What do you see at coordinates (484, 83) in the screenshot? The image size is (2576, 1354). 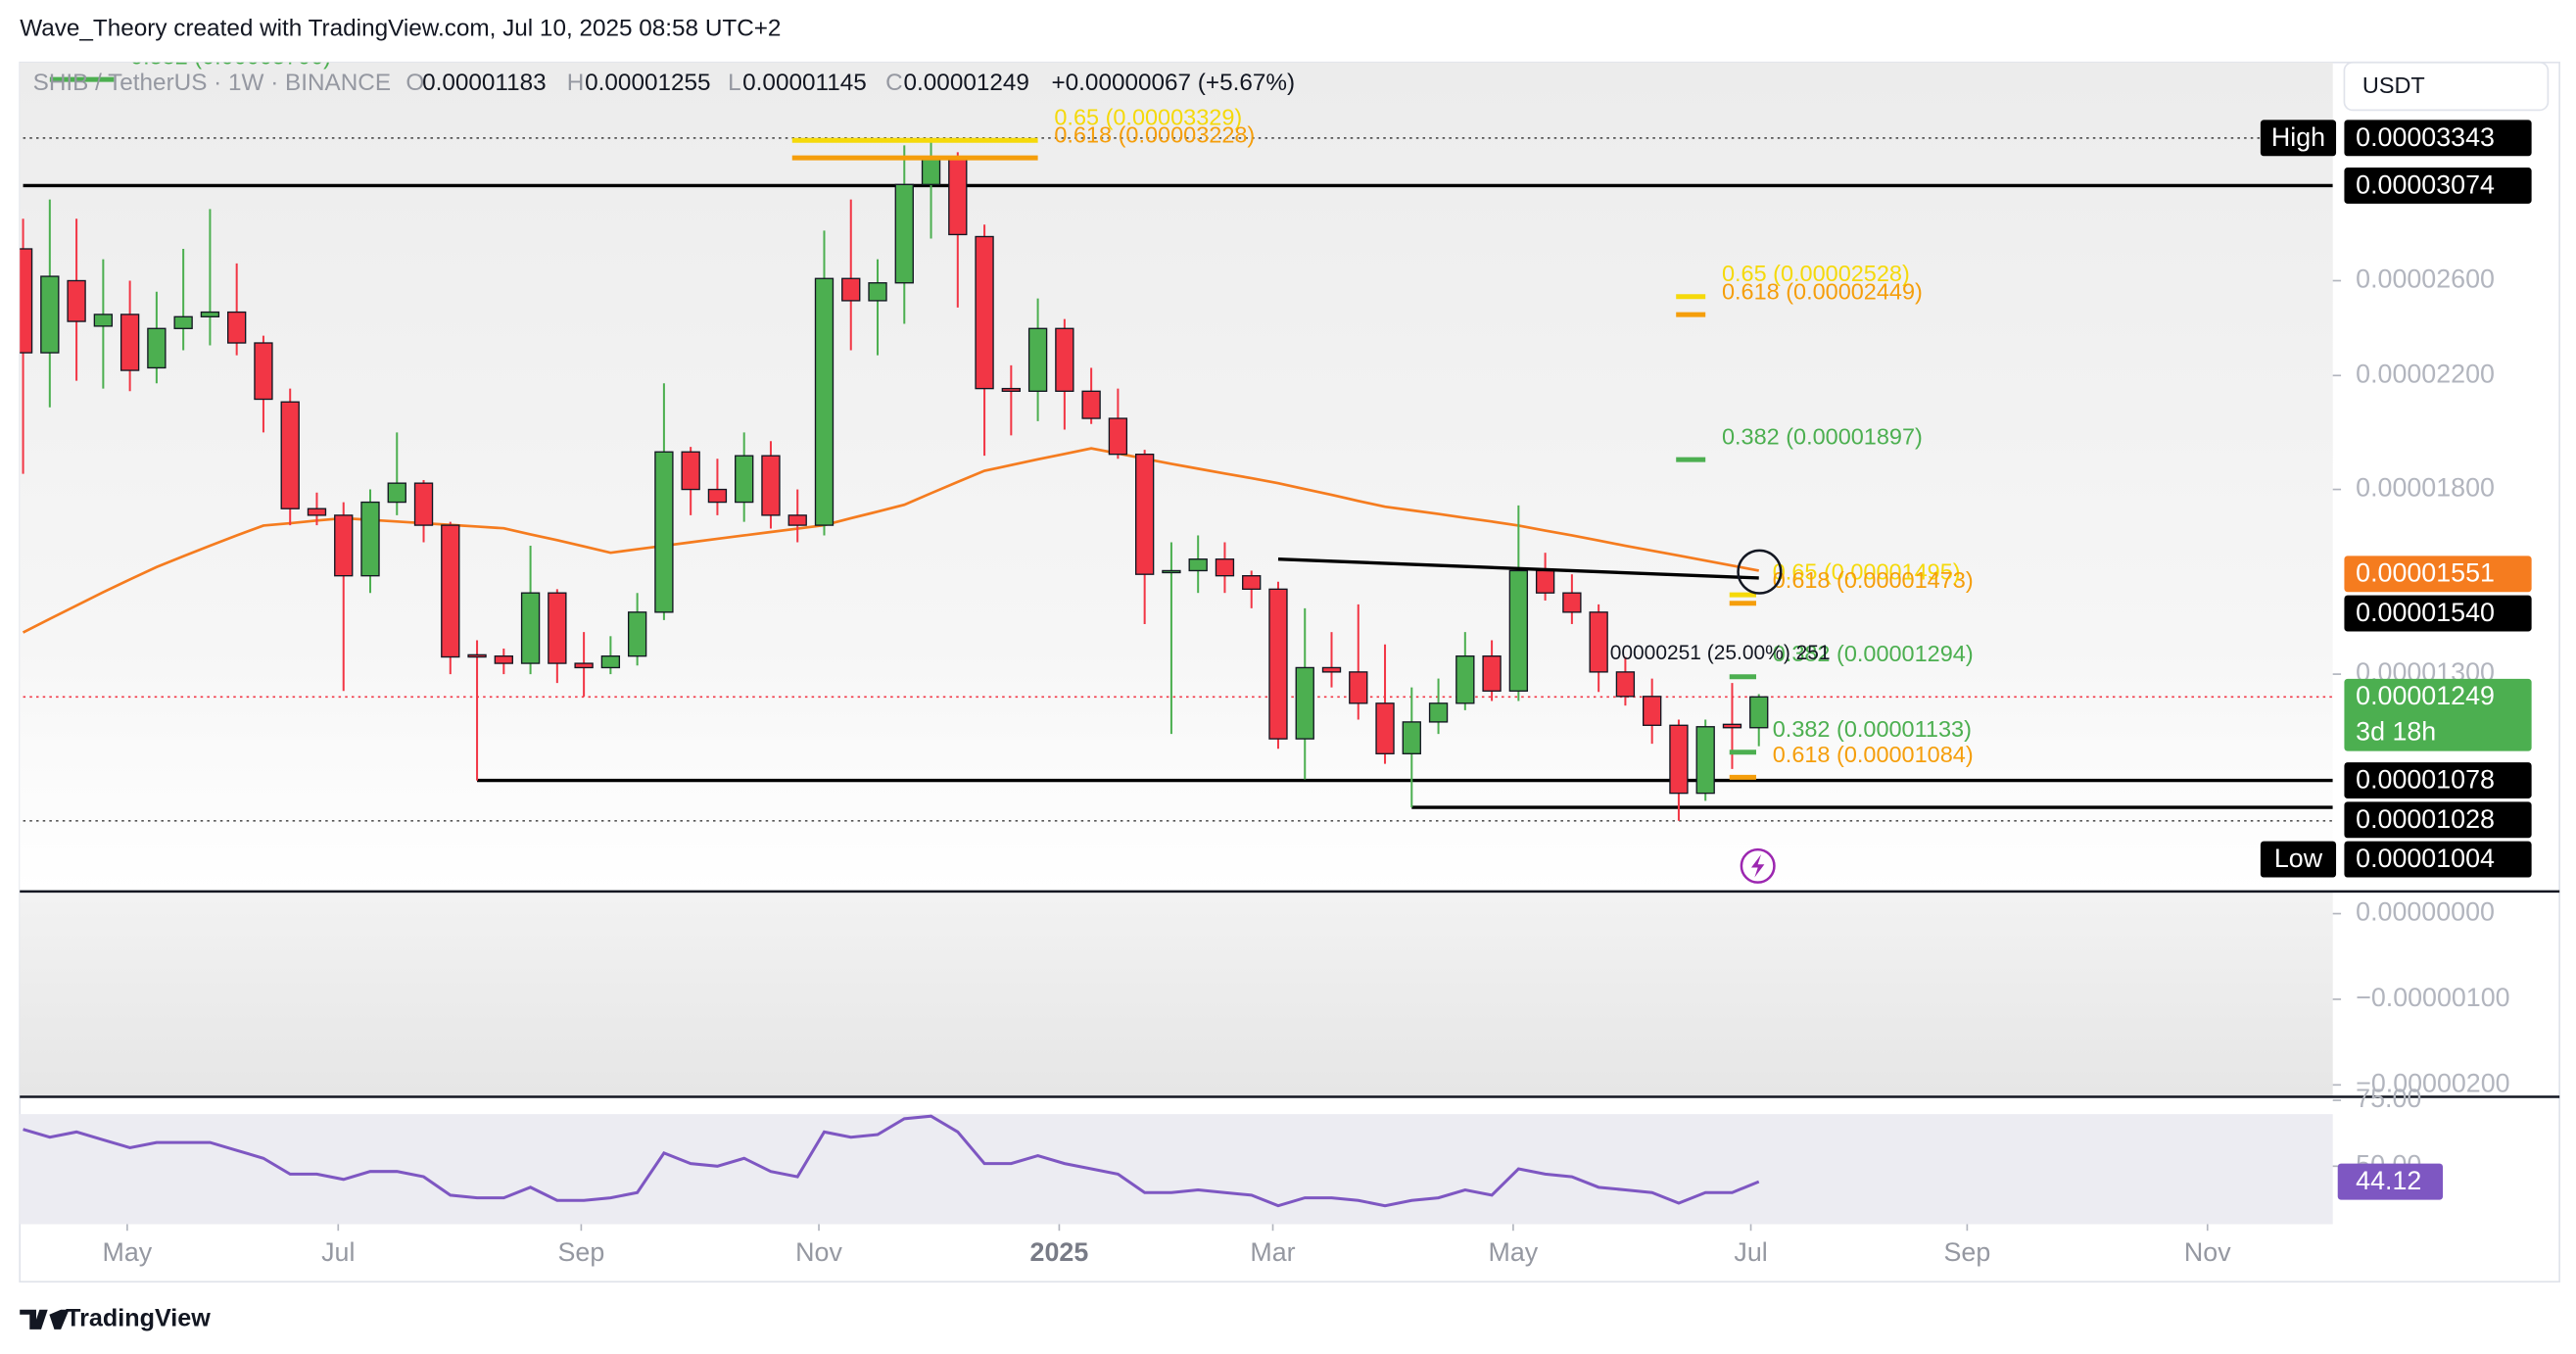 I see `legend-value: 0.00001183` at bounding box center [484, 83].